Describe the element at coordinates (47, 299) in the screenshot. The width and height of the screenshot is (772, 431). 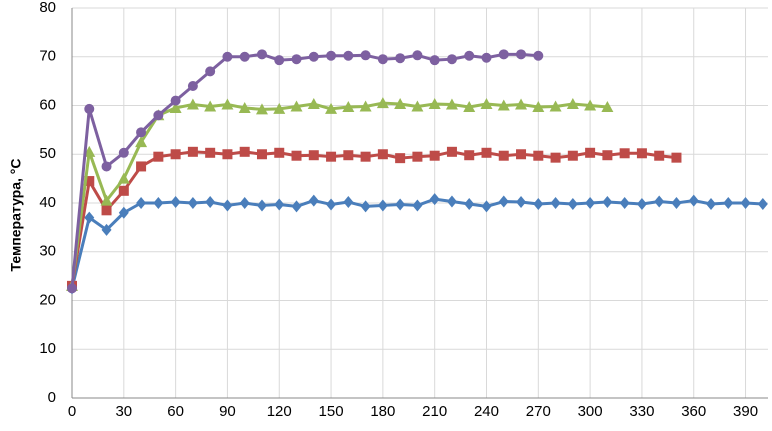
I see `y-tick-label: 20` at that location.